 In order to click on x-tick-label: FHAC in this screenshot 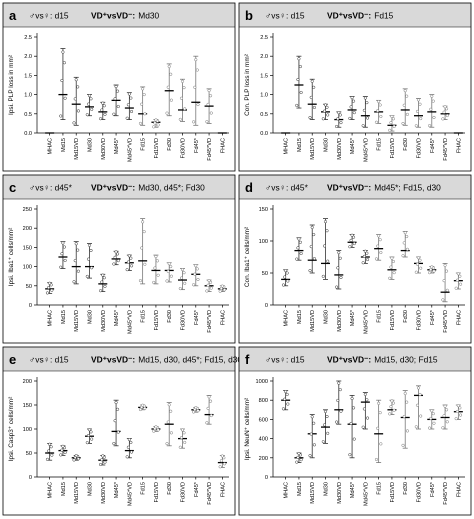, I will do `click(459, 317)`.